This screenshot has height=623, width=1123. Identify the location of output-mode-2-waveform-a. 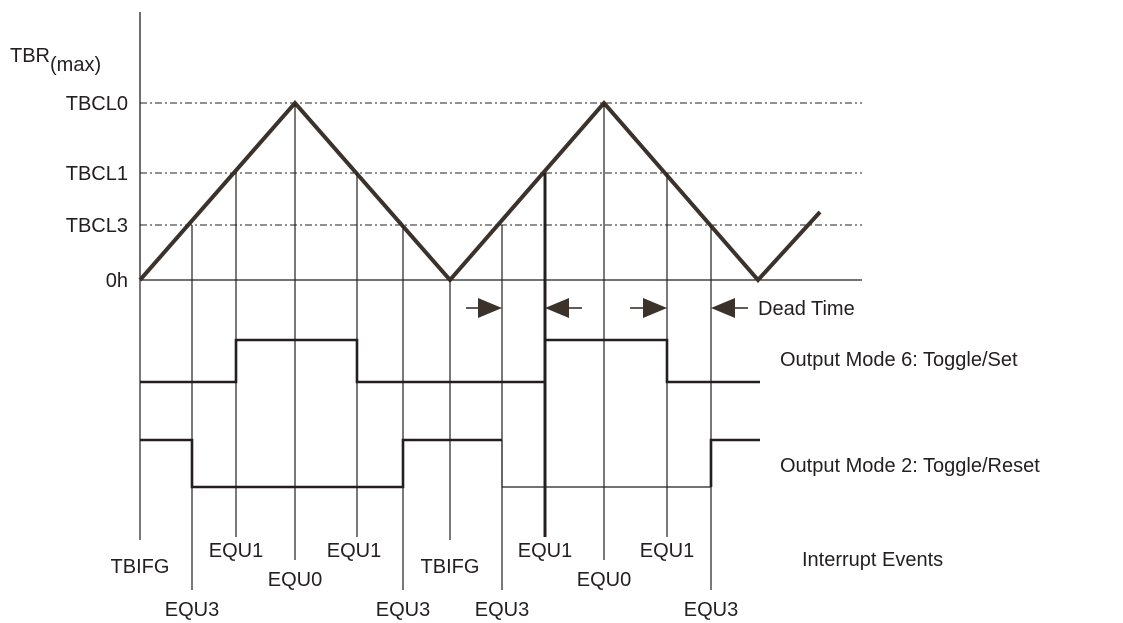
(321, 463).